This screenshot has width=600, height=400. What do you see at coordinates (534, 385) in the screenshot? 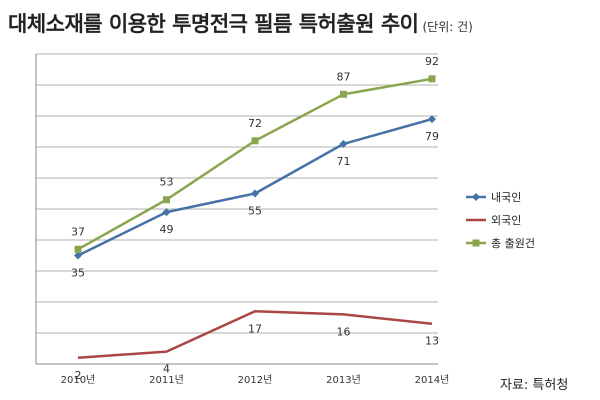
I see `source-note: 자료: 특허청` at bounding box center [534, 385].